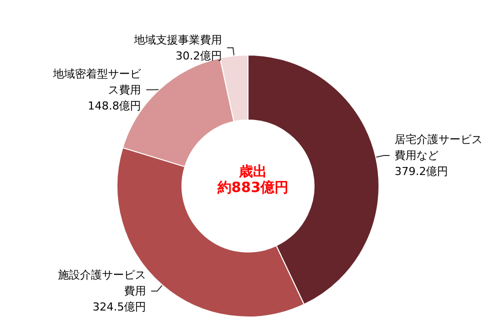  I want to click on data-label: 148.8億円, so click(115, 105).